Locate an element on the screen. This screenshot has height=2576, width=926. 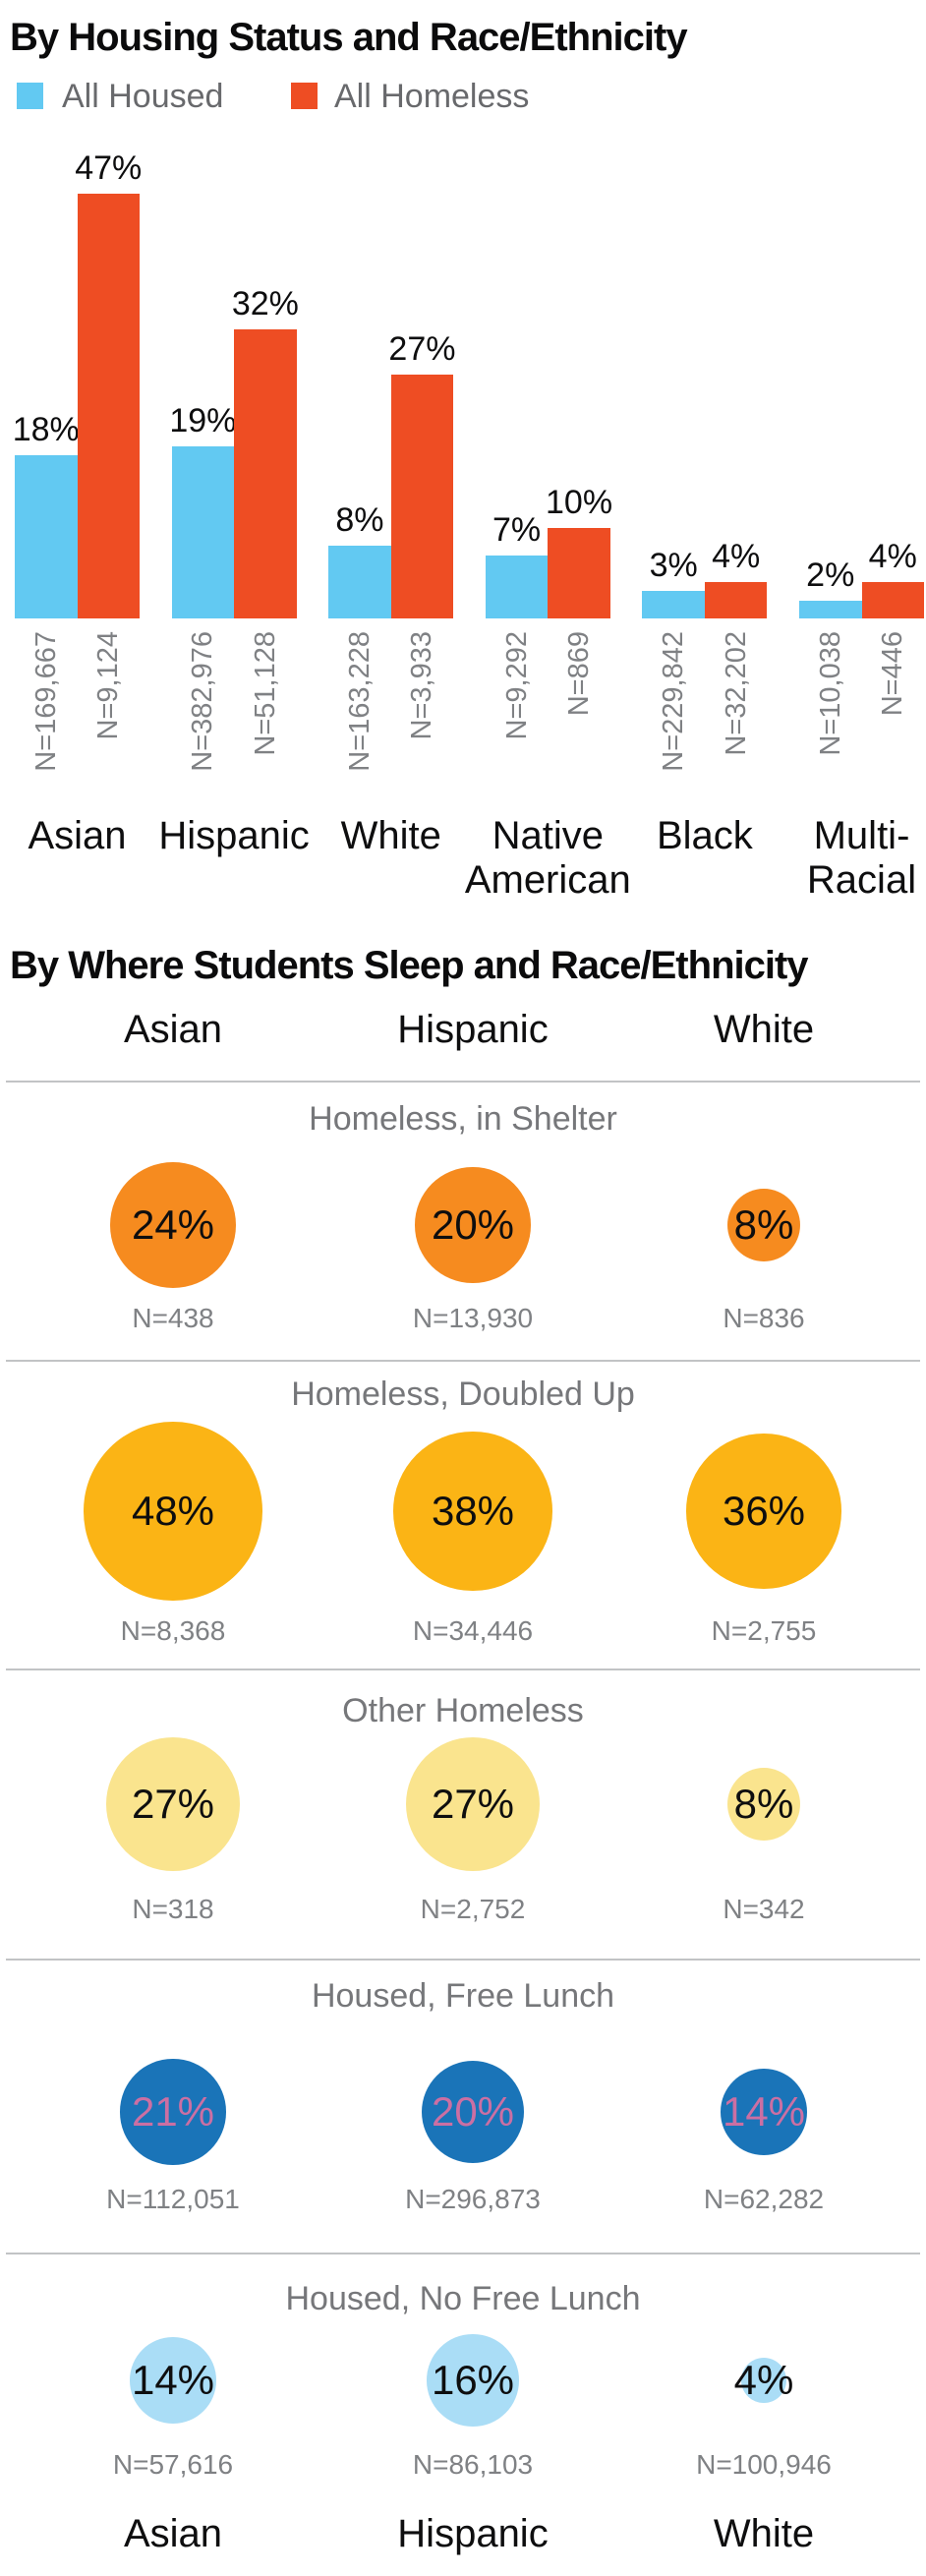
bar-value-label: 27% is located at coordinates (422, 348).